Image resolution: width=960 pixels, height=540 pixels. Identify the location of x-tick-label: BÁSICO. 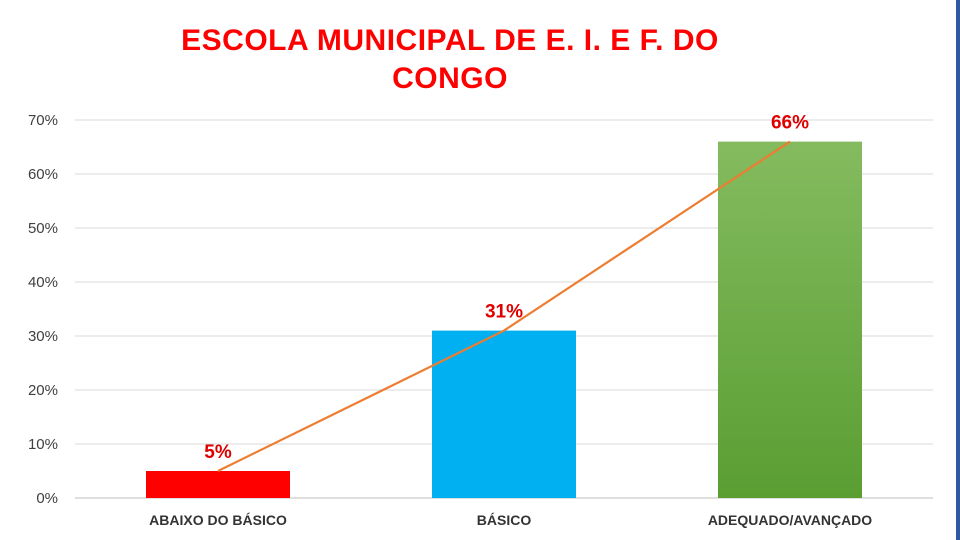
(504, 520).